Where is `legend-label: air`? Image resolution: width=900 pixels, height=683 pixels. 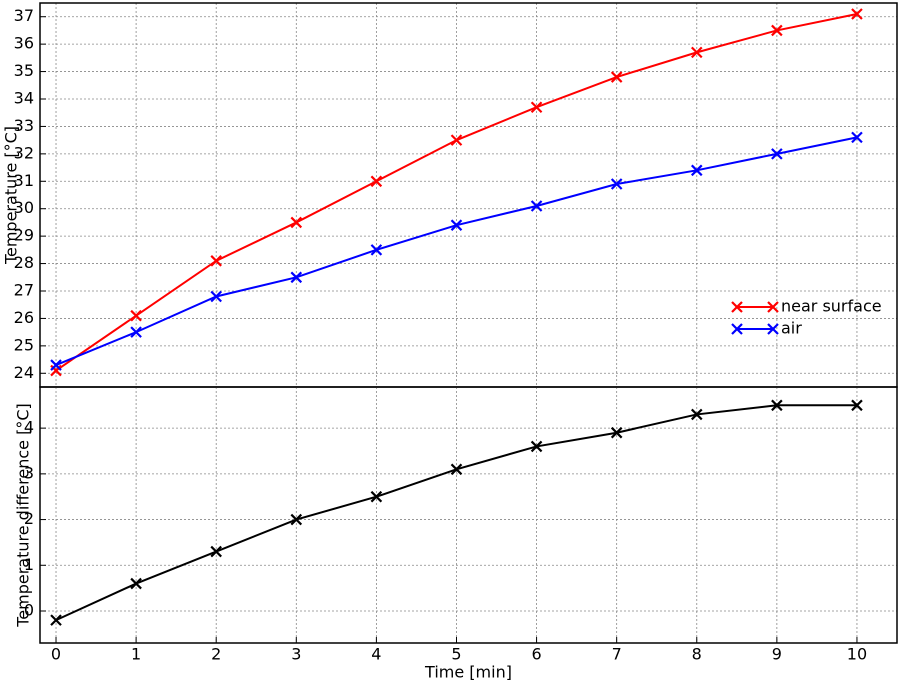
legend-label: air is located at coordinates (791, 328).